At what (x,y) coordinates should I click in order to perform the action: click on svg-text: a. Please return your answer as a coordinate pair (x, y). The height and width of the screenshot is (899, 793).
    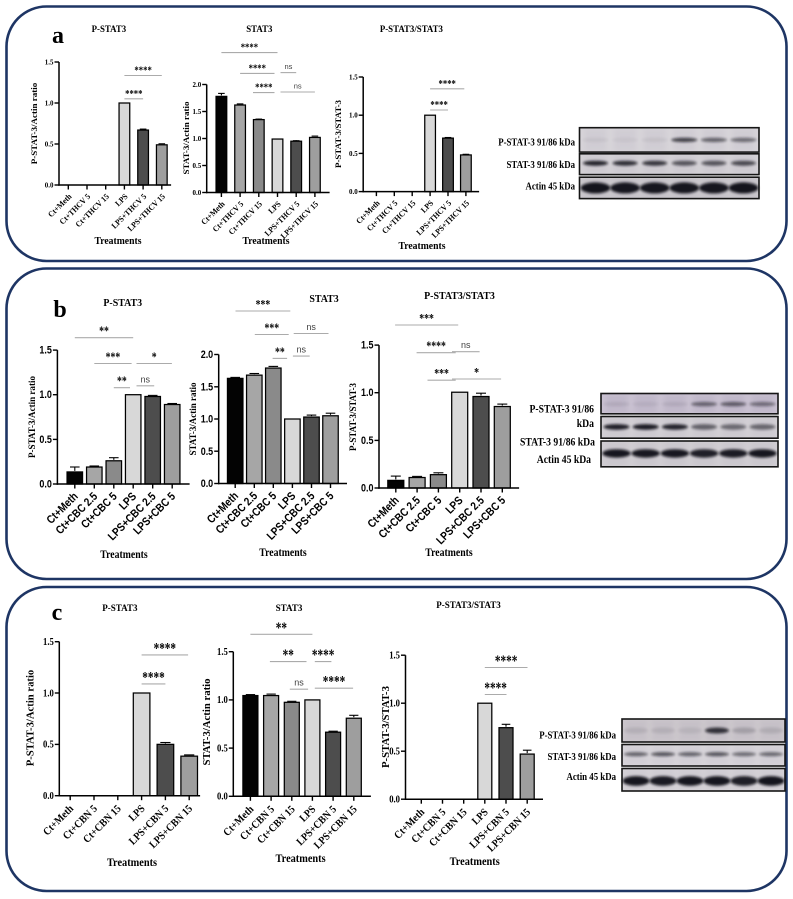
    Looking at the image, I should click on (58, 36).